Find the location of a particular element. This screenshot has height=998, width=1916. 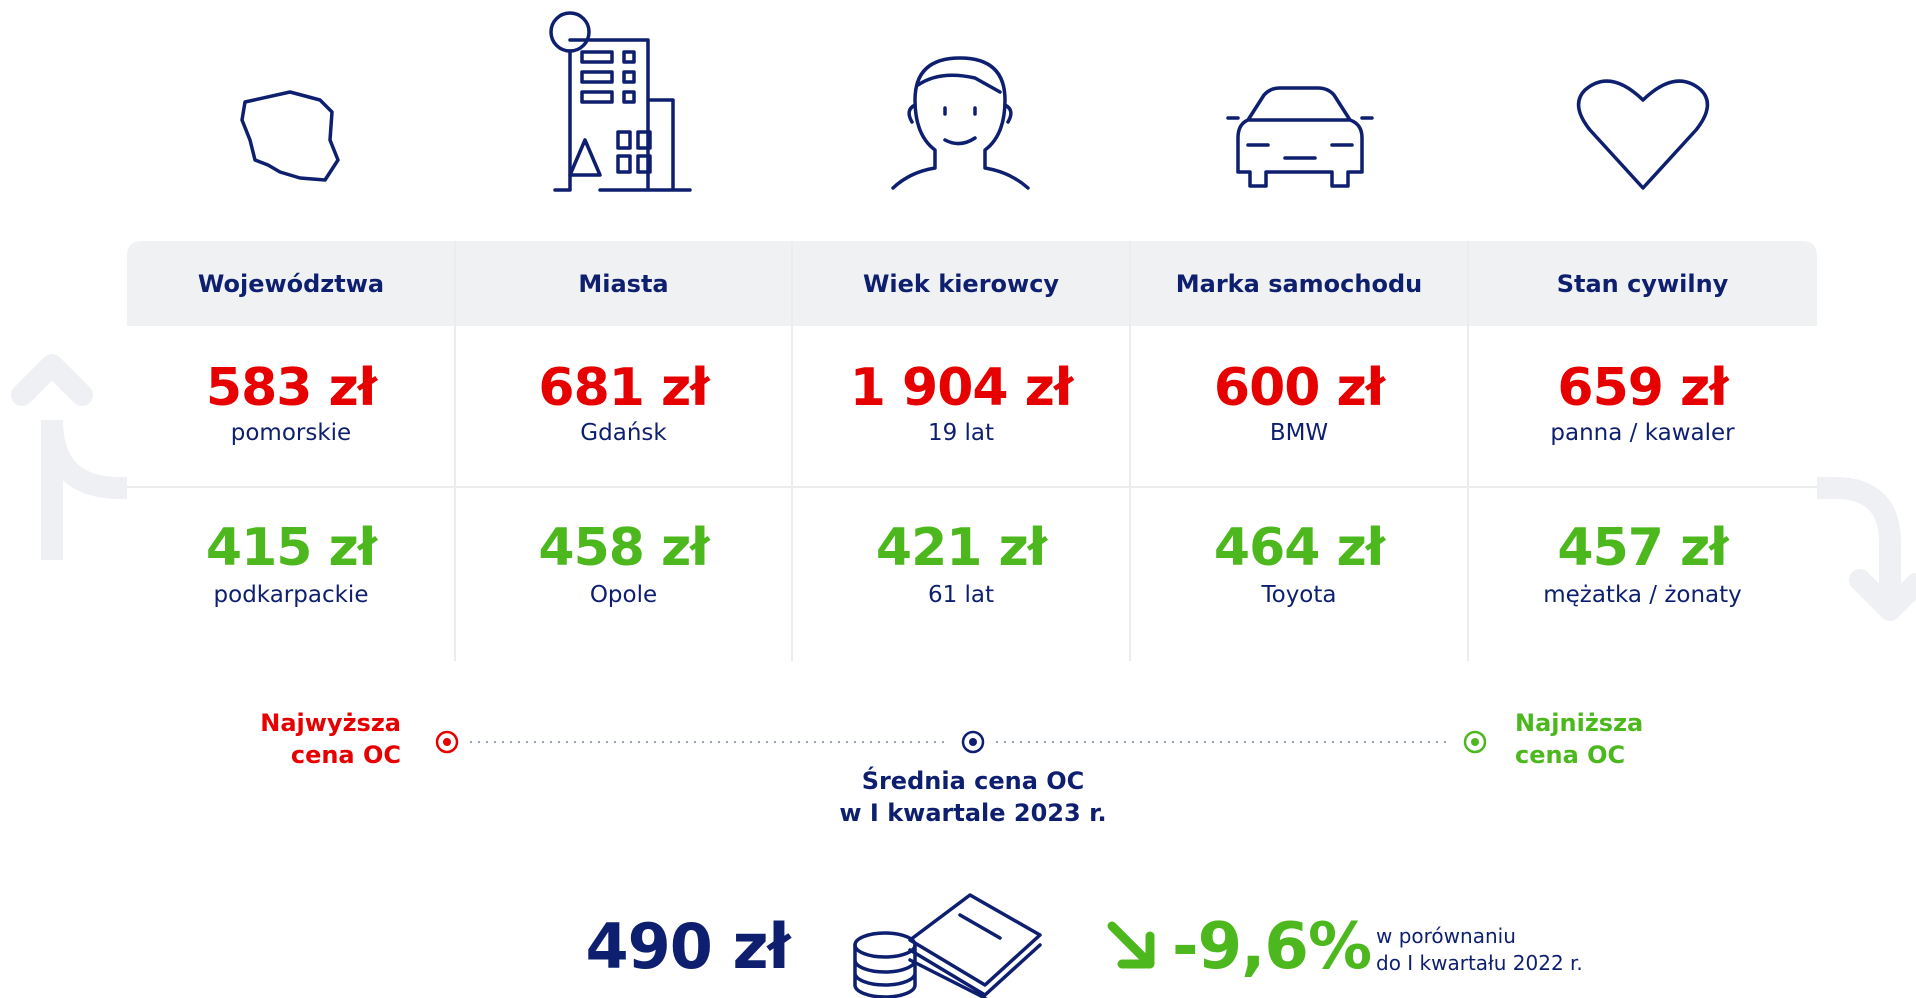

highest-label: BMW is located at coordinates (1299, 433).